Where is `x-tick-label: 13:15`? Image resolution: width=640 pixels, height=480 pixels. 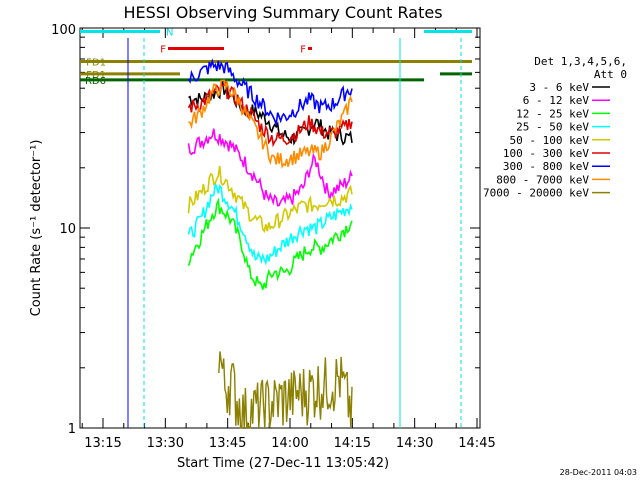
x-tick-label: 13:15 is located at coordinates (102, 443).